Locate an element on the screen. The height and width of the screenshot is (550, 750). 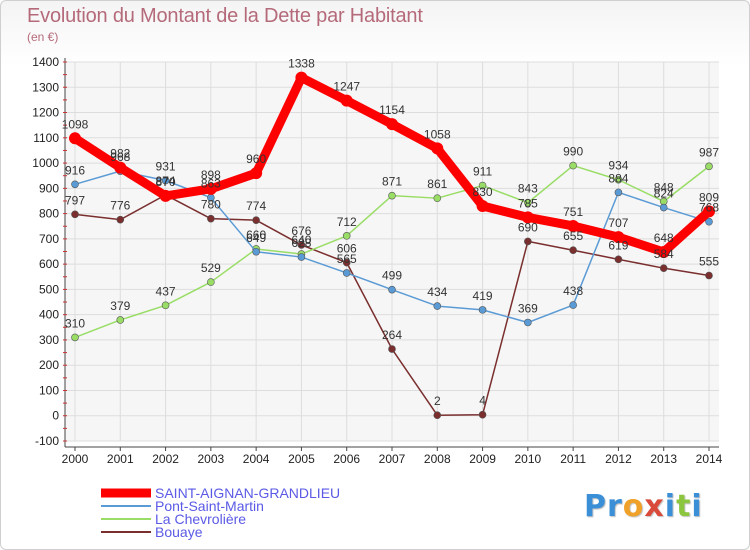
data-label: 960 is located at coordinates (256, 159).